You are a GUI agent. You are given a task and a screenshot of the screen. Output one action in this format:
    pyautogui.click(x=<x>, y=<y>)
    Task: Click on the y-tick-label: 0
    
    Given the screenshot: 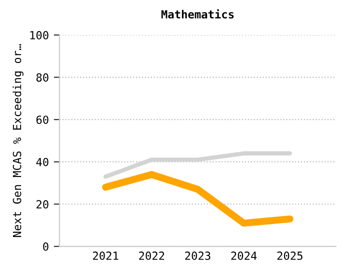 What is the action you would take?
    pyautogui.click(x=45, y=246)
    